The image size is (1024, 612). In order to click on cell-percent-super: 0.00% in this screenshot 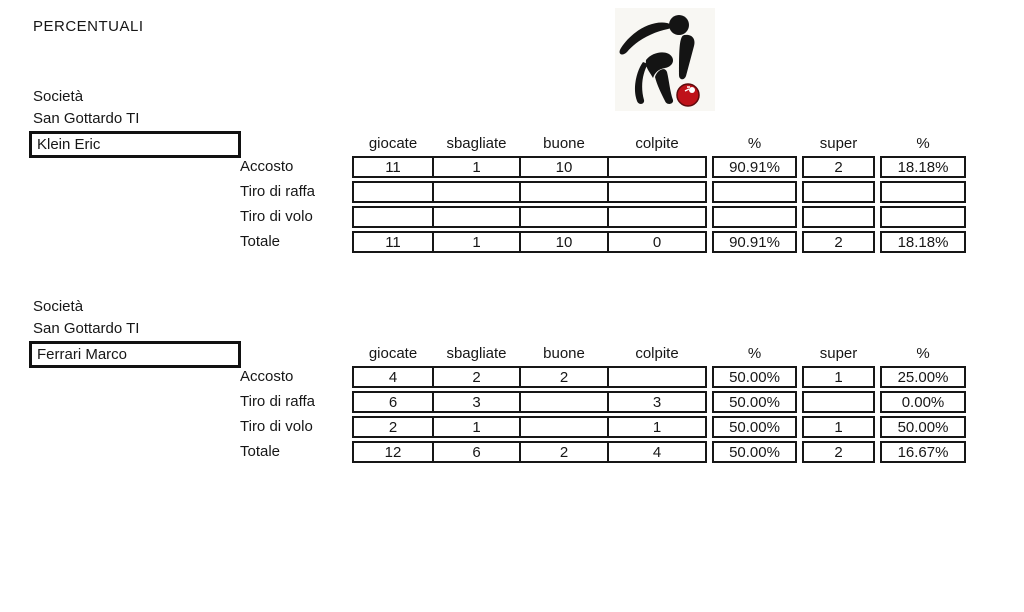, I will do `click(923, 402)`.